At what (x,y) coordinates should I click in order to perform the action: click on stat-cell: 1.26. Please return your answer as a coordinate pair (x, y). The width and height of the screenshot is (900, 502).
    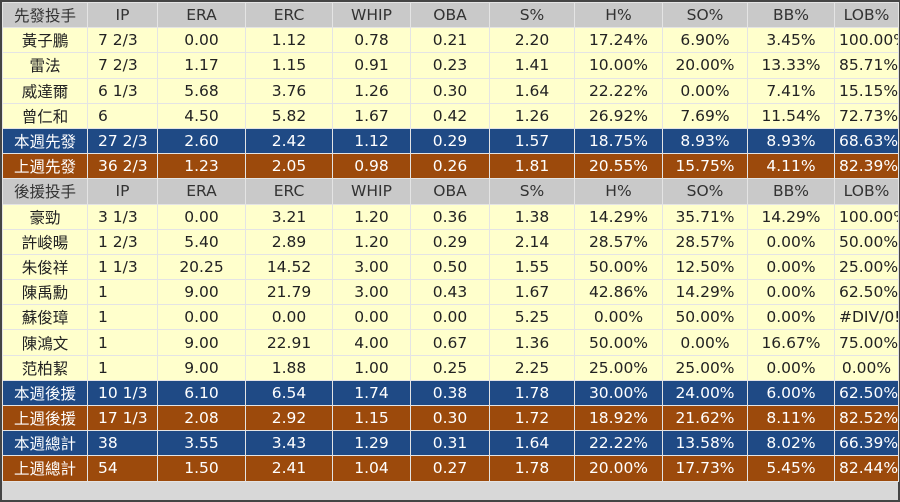
    Looking at the image, I should click on (532, 115).